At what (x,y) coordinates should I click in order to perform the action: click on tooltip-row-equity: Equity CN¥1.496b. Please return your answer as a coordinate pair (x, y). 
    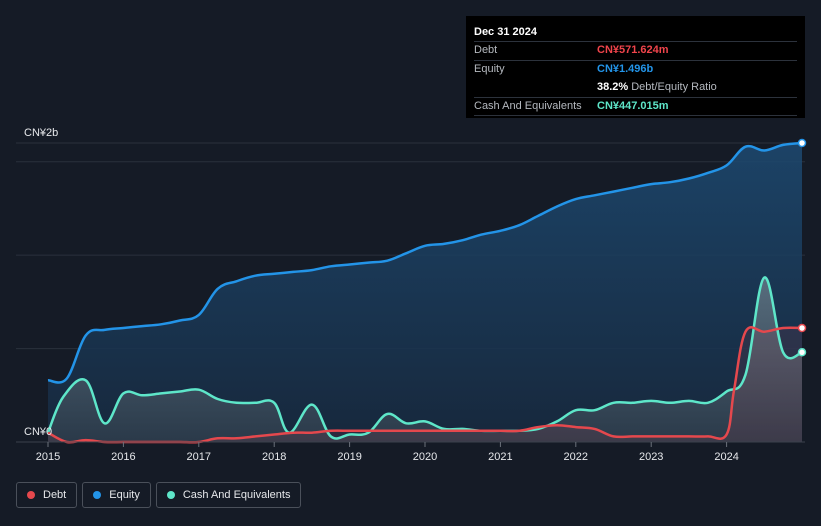
    Looking at the image, I should click on (635, 69).